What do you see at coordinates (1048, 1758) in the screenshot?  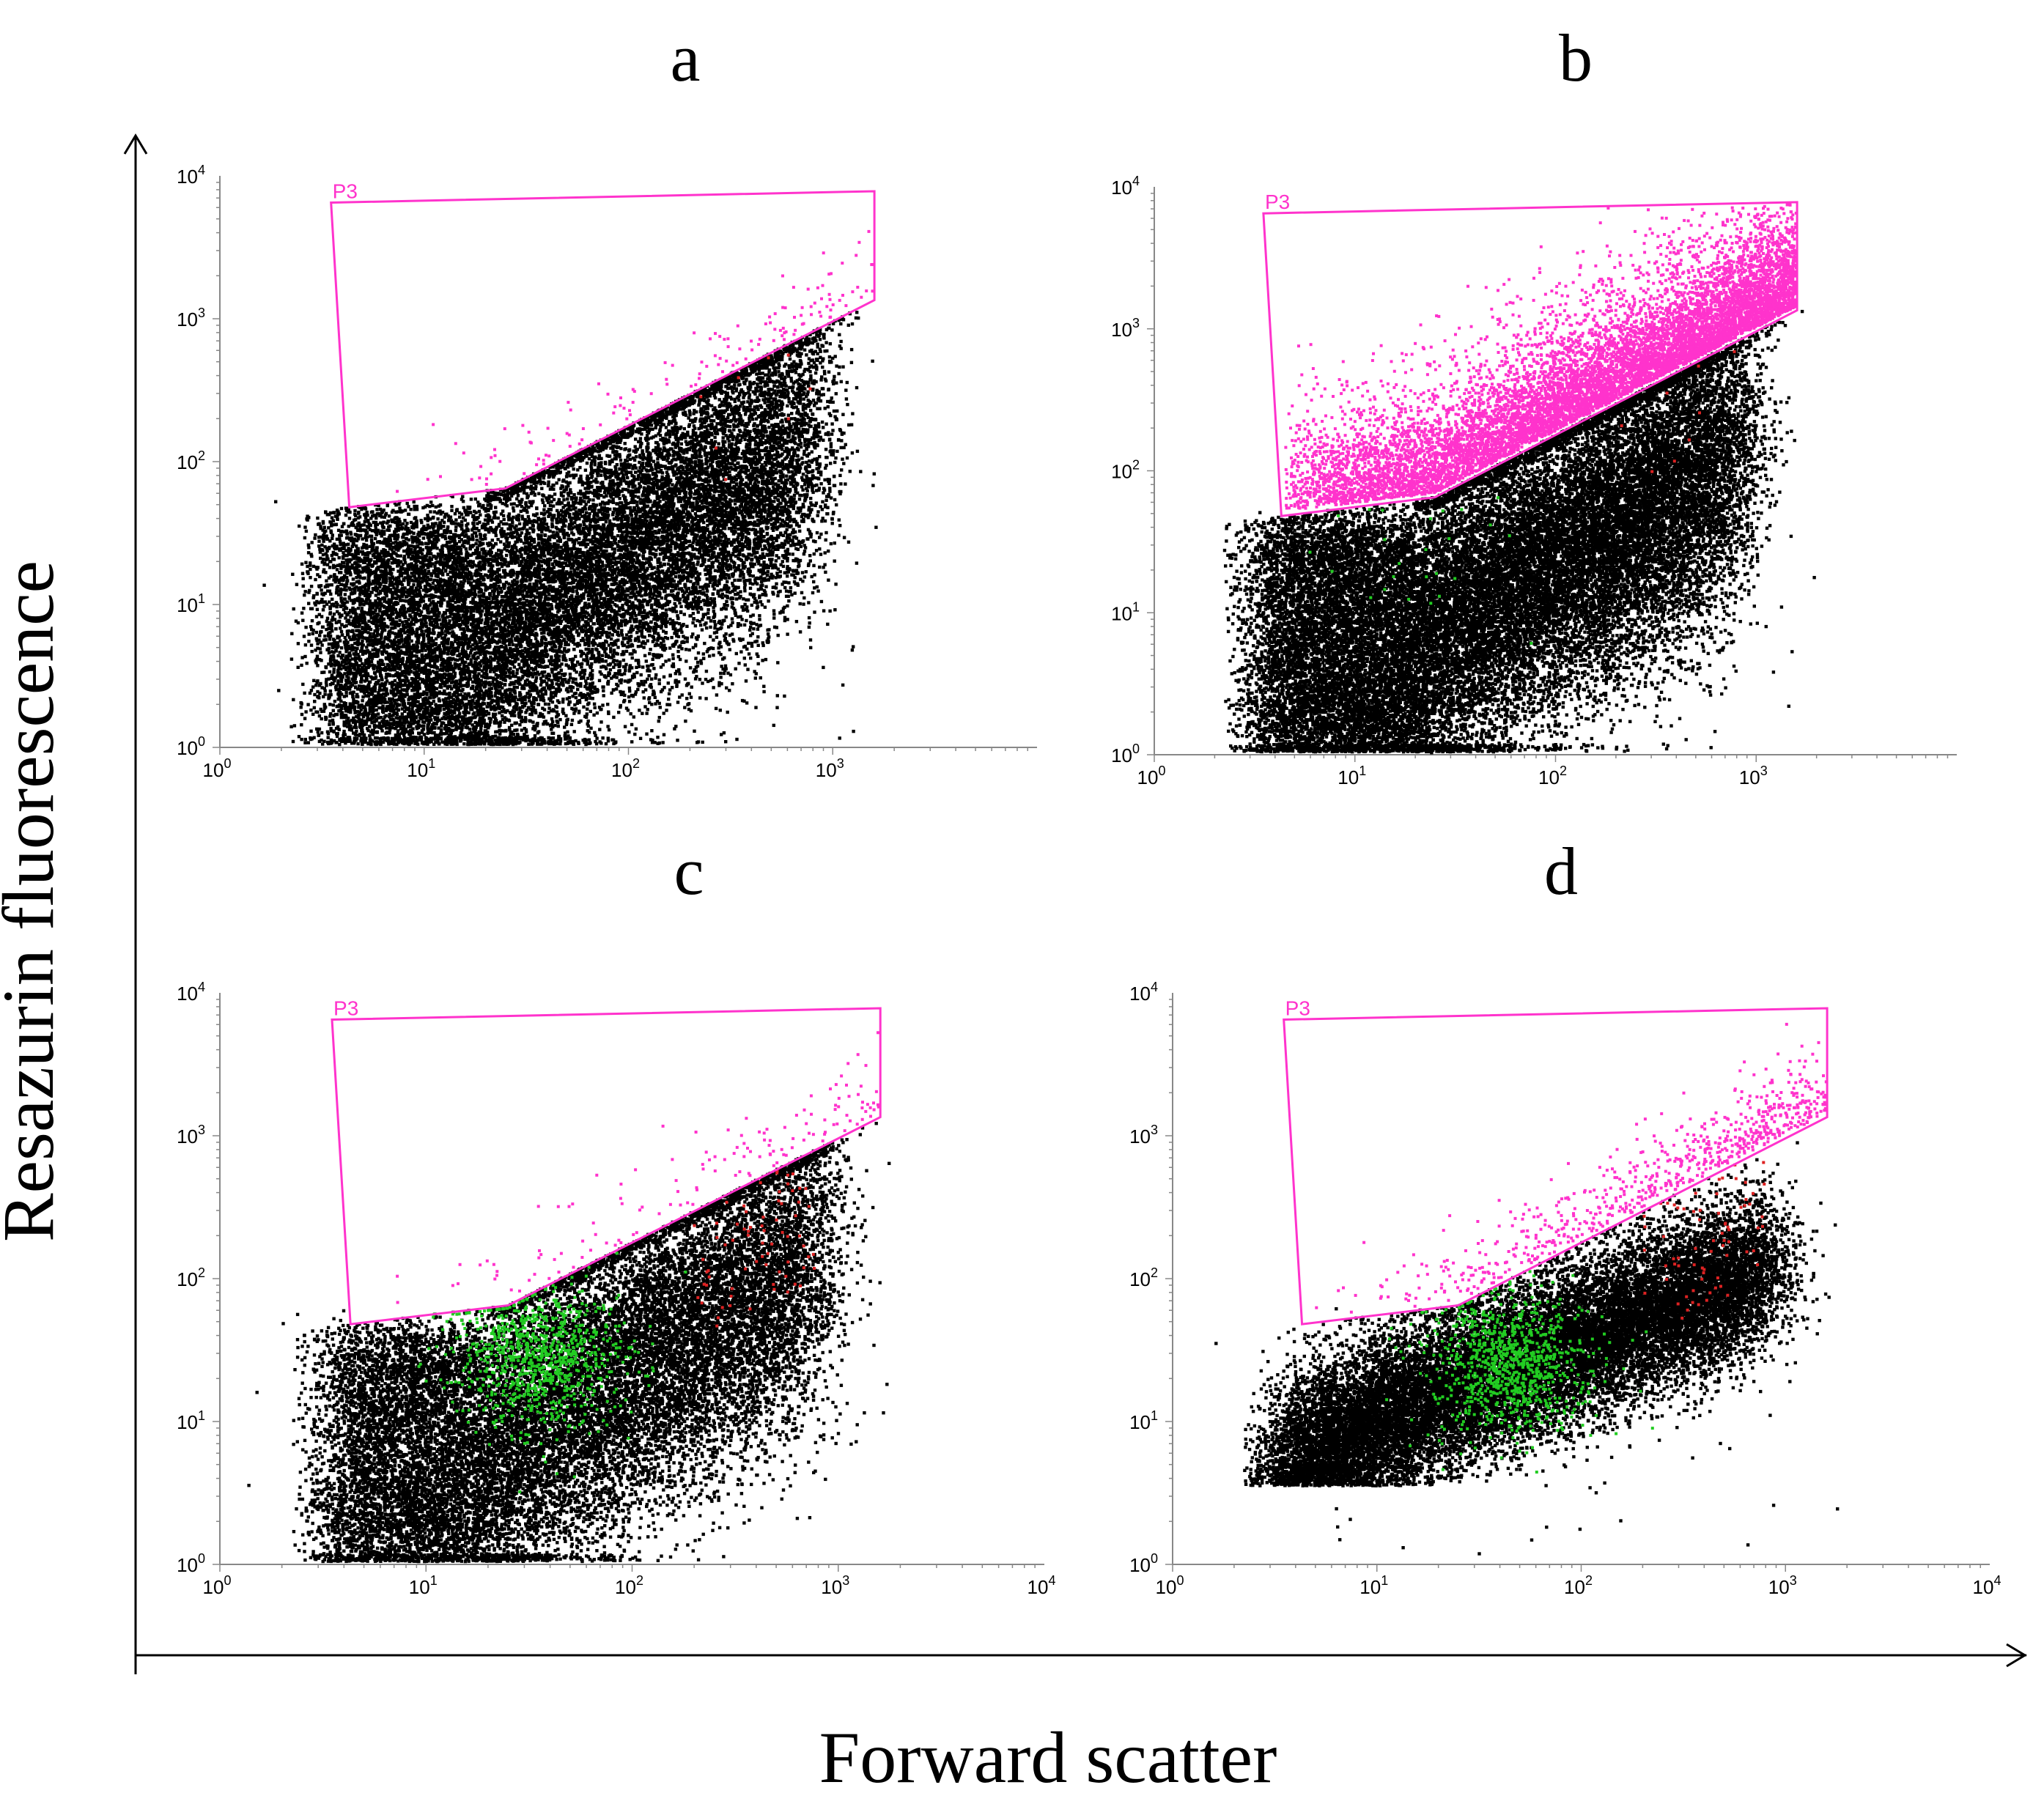 I see `x-axis-title: Forward scatter` at bounding box center [1048, 1758].